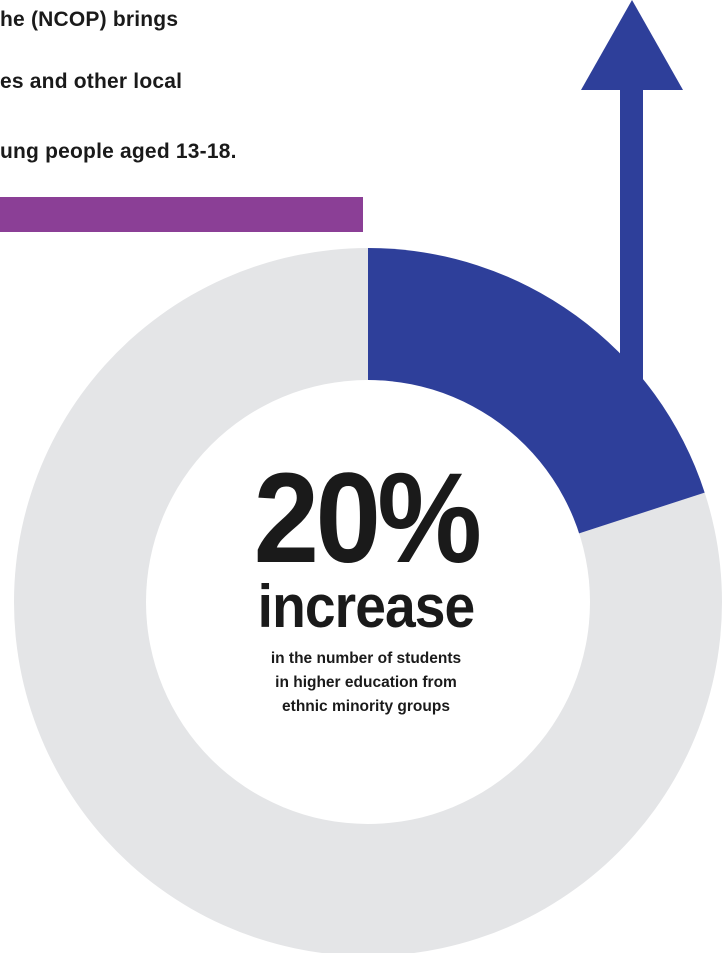  I want to click on arrow-shaft, so click(631, 236).